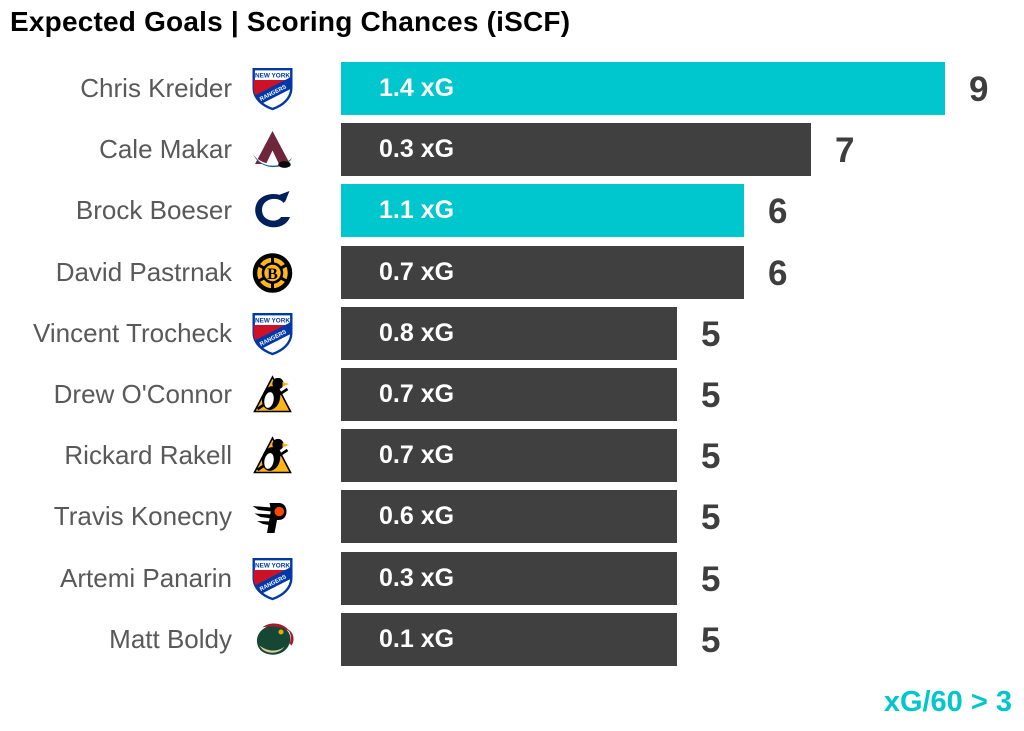 Image resolution: width=1024 pixels, height=731 pixels. Describe the element at coordinates (509, 516) in the screenshot. I see `xg-bar: 0.6 xG` at that location.